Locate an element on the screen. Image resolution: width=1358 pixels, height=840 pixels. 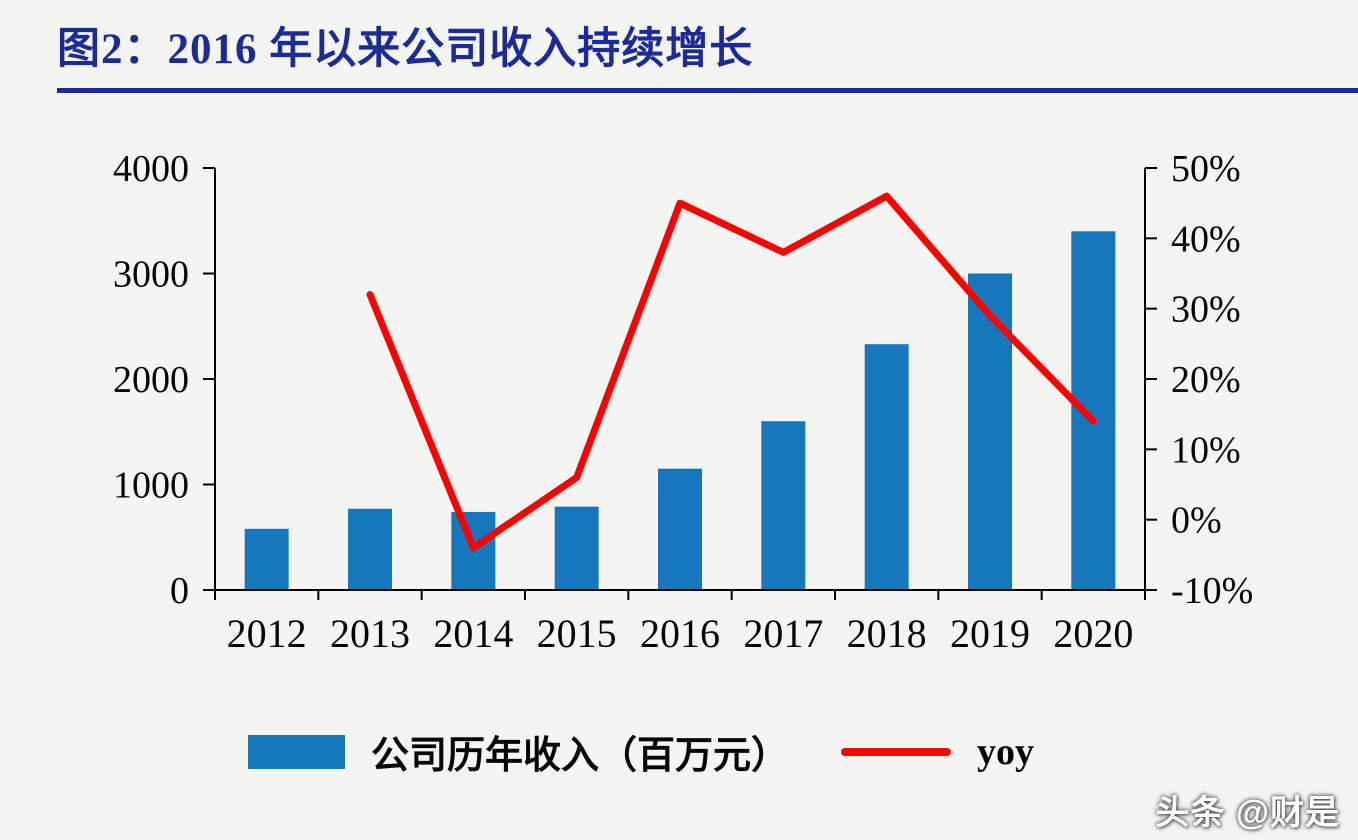
title-rule is located at coordinates (707, 90).